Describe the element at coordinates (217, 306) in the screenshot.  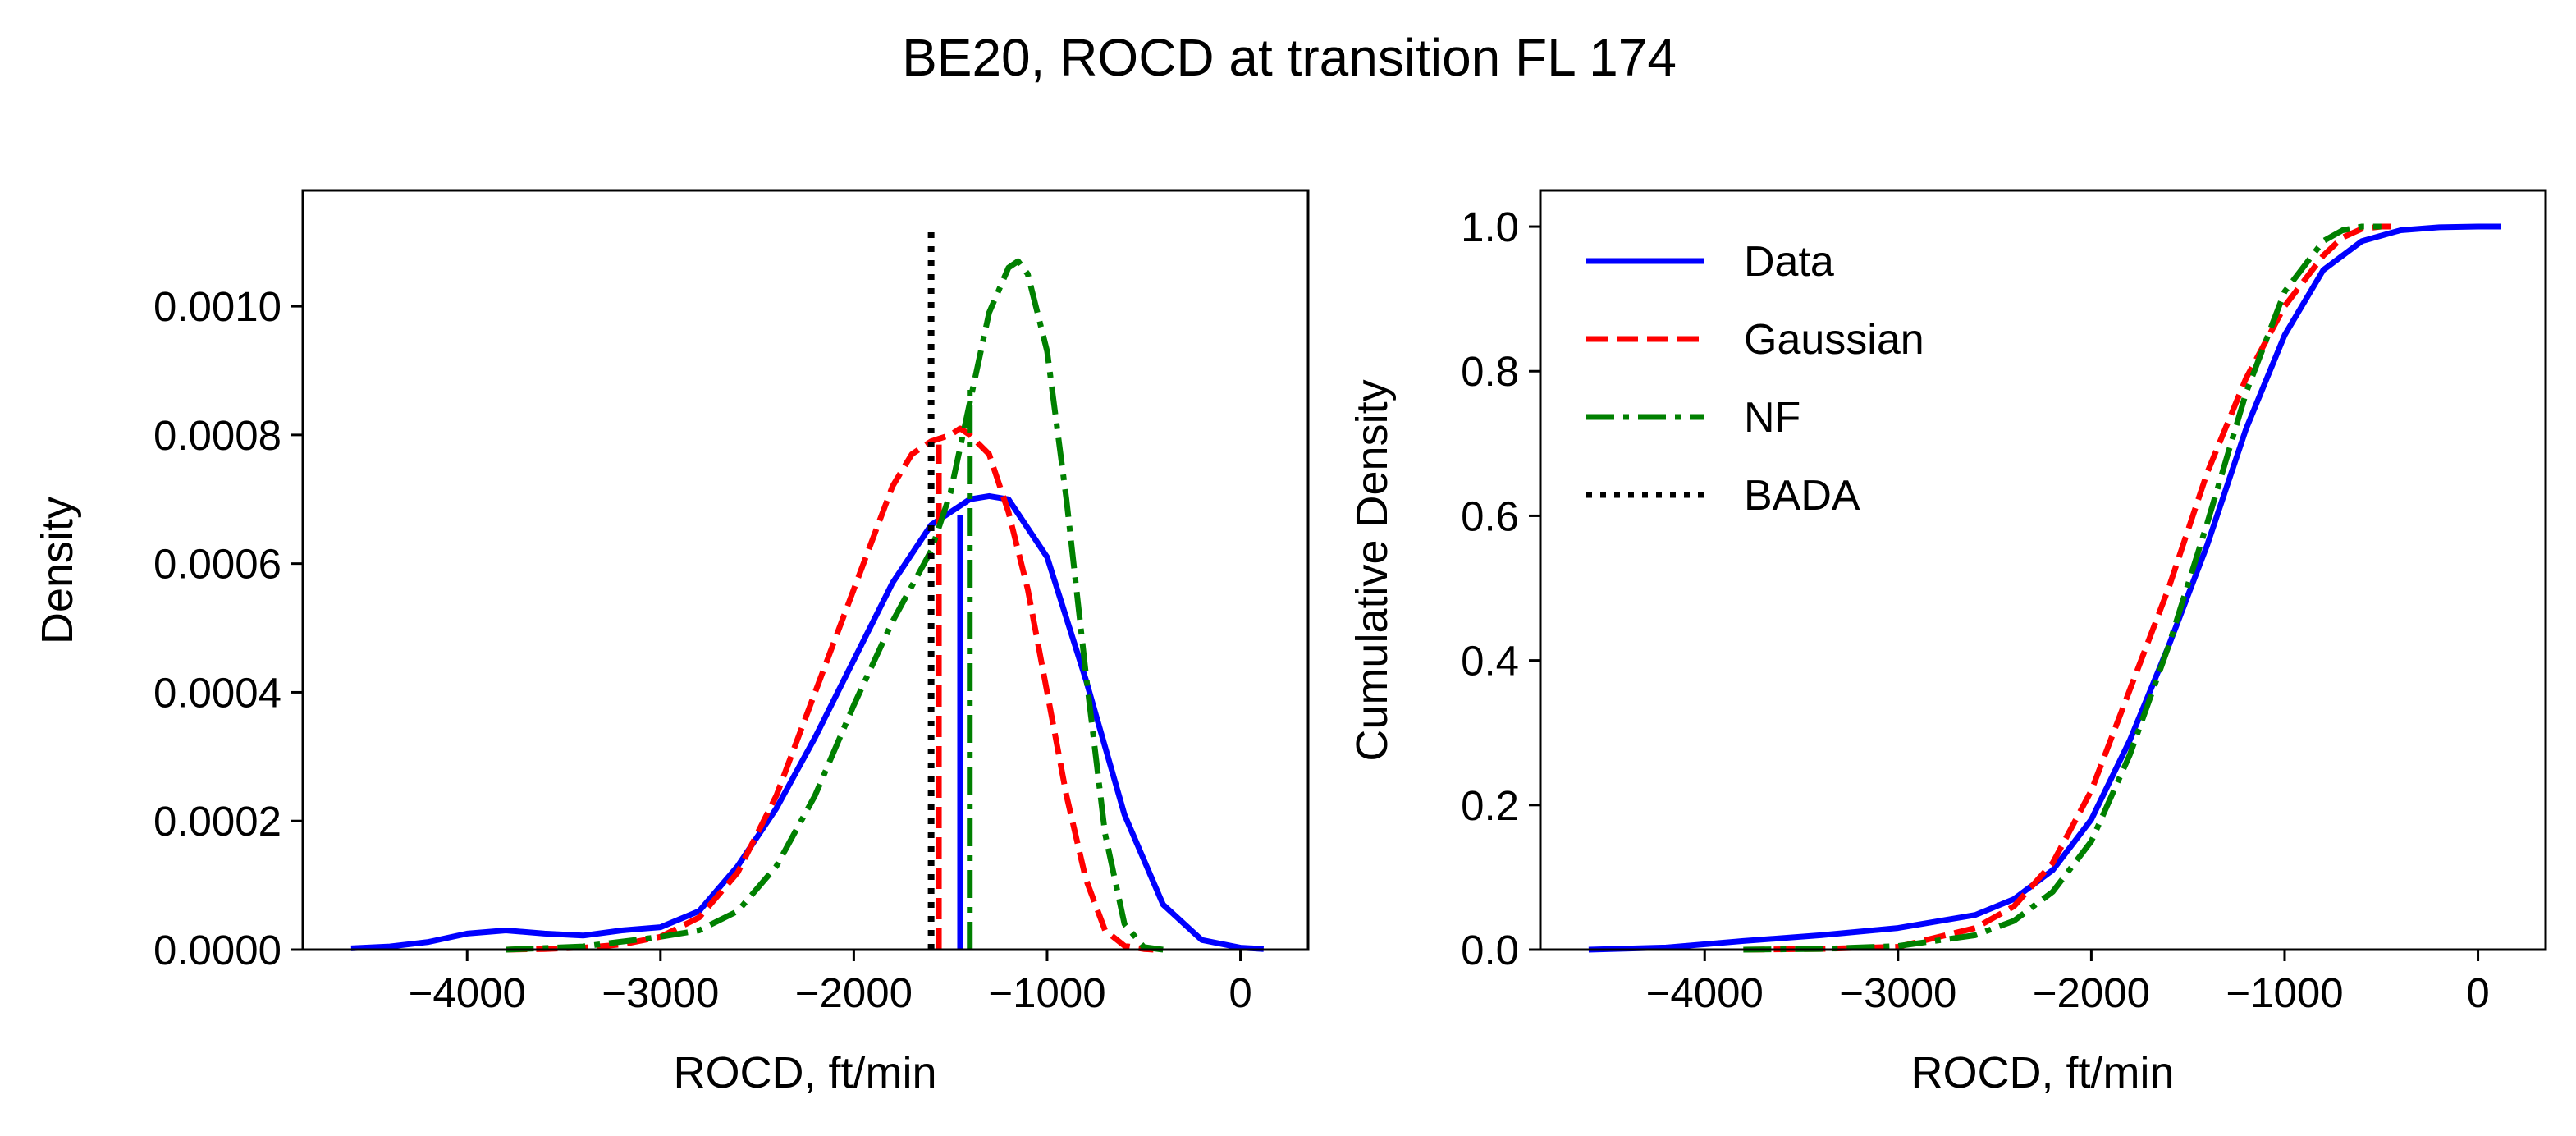
I see `density-y-tick-label: 0.0010` at that location.